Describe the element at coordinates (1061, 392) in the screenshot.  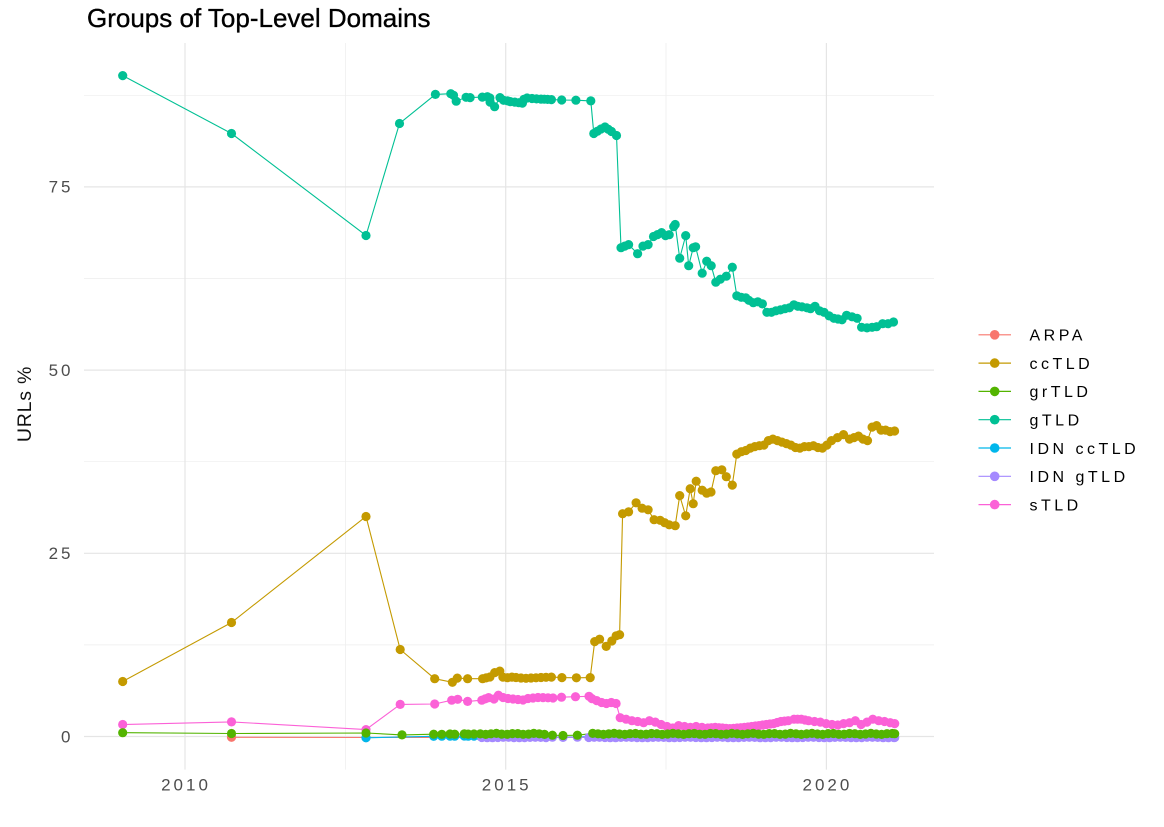
I see `svg-text: grTLD` at that location.